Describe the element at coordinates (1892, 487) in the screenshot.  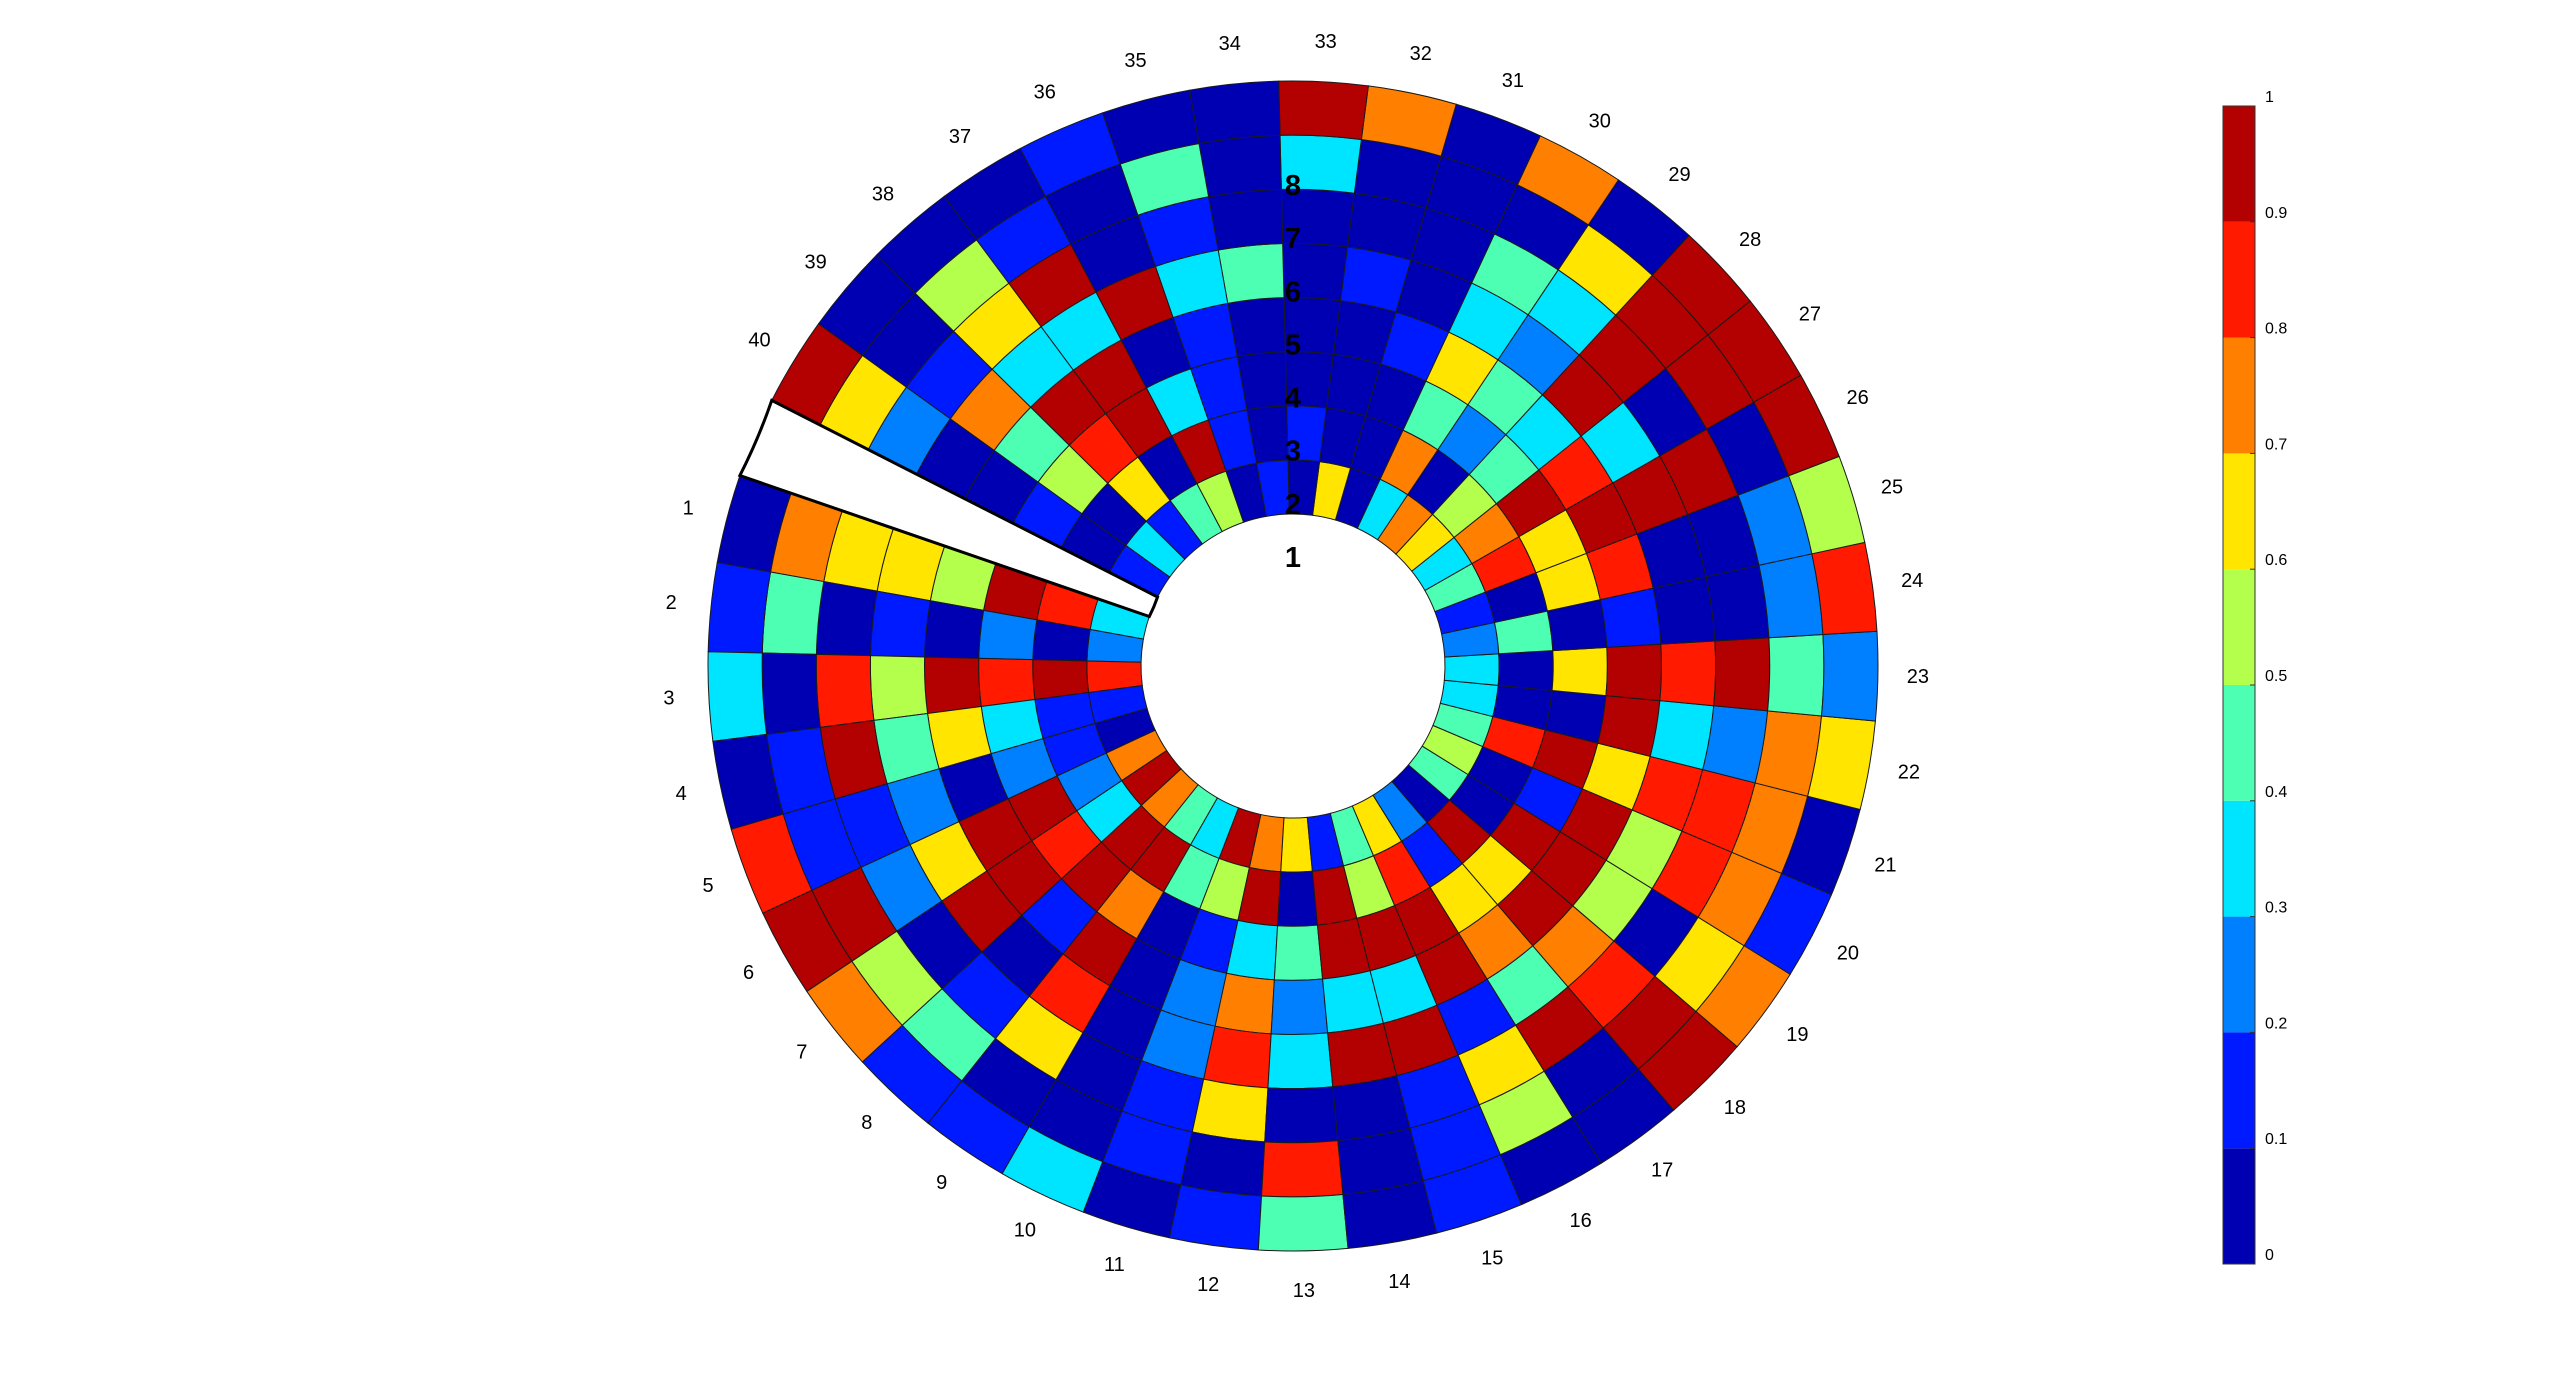
I see `sector-label-25: 25` at that location.